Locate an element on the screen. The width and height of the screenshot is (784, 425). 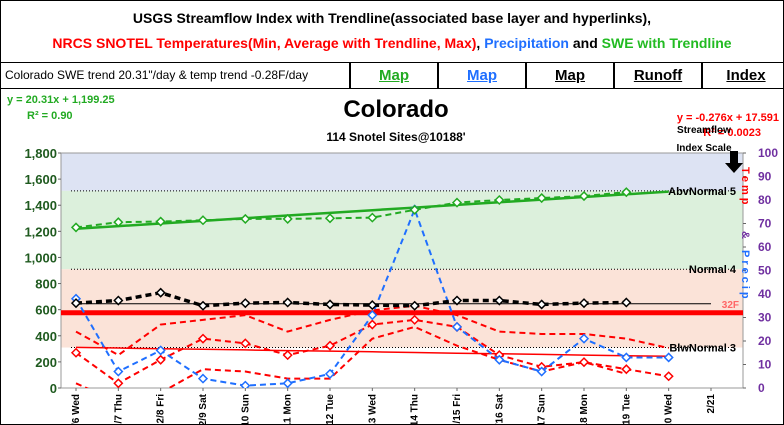
x-tick-label: 2/14 Thu is located at coordinates (415, 409).